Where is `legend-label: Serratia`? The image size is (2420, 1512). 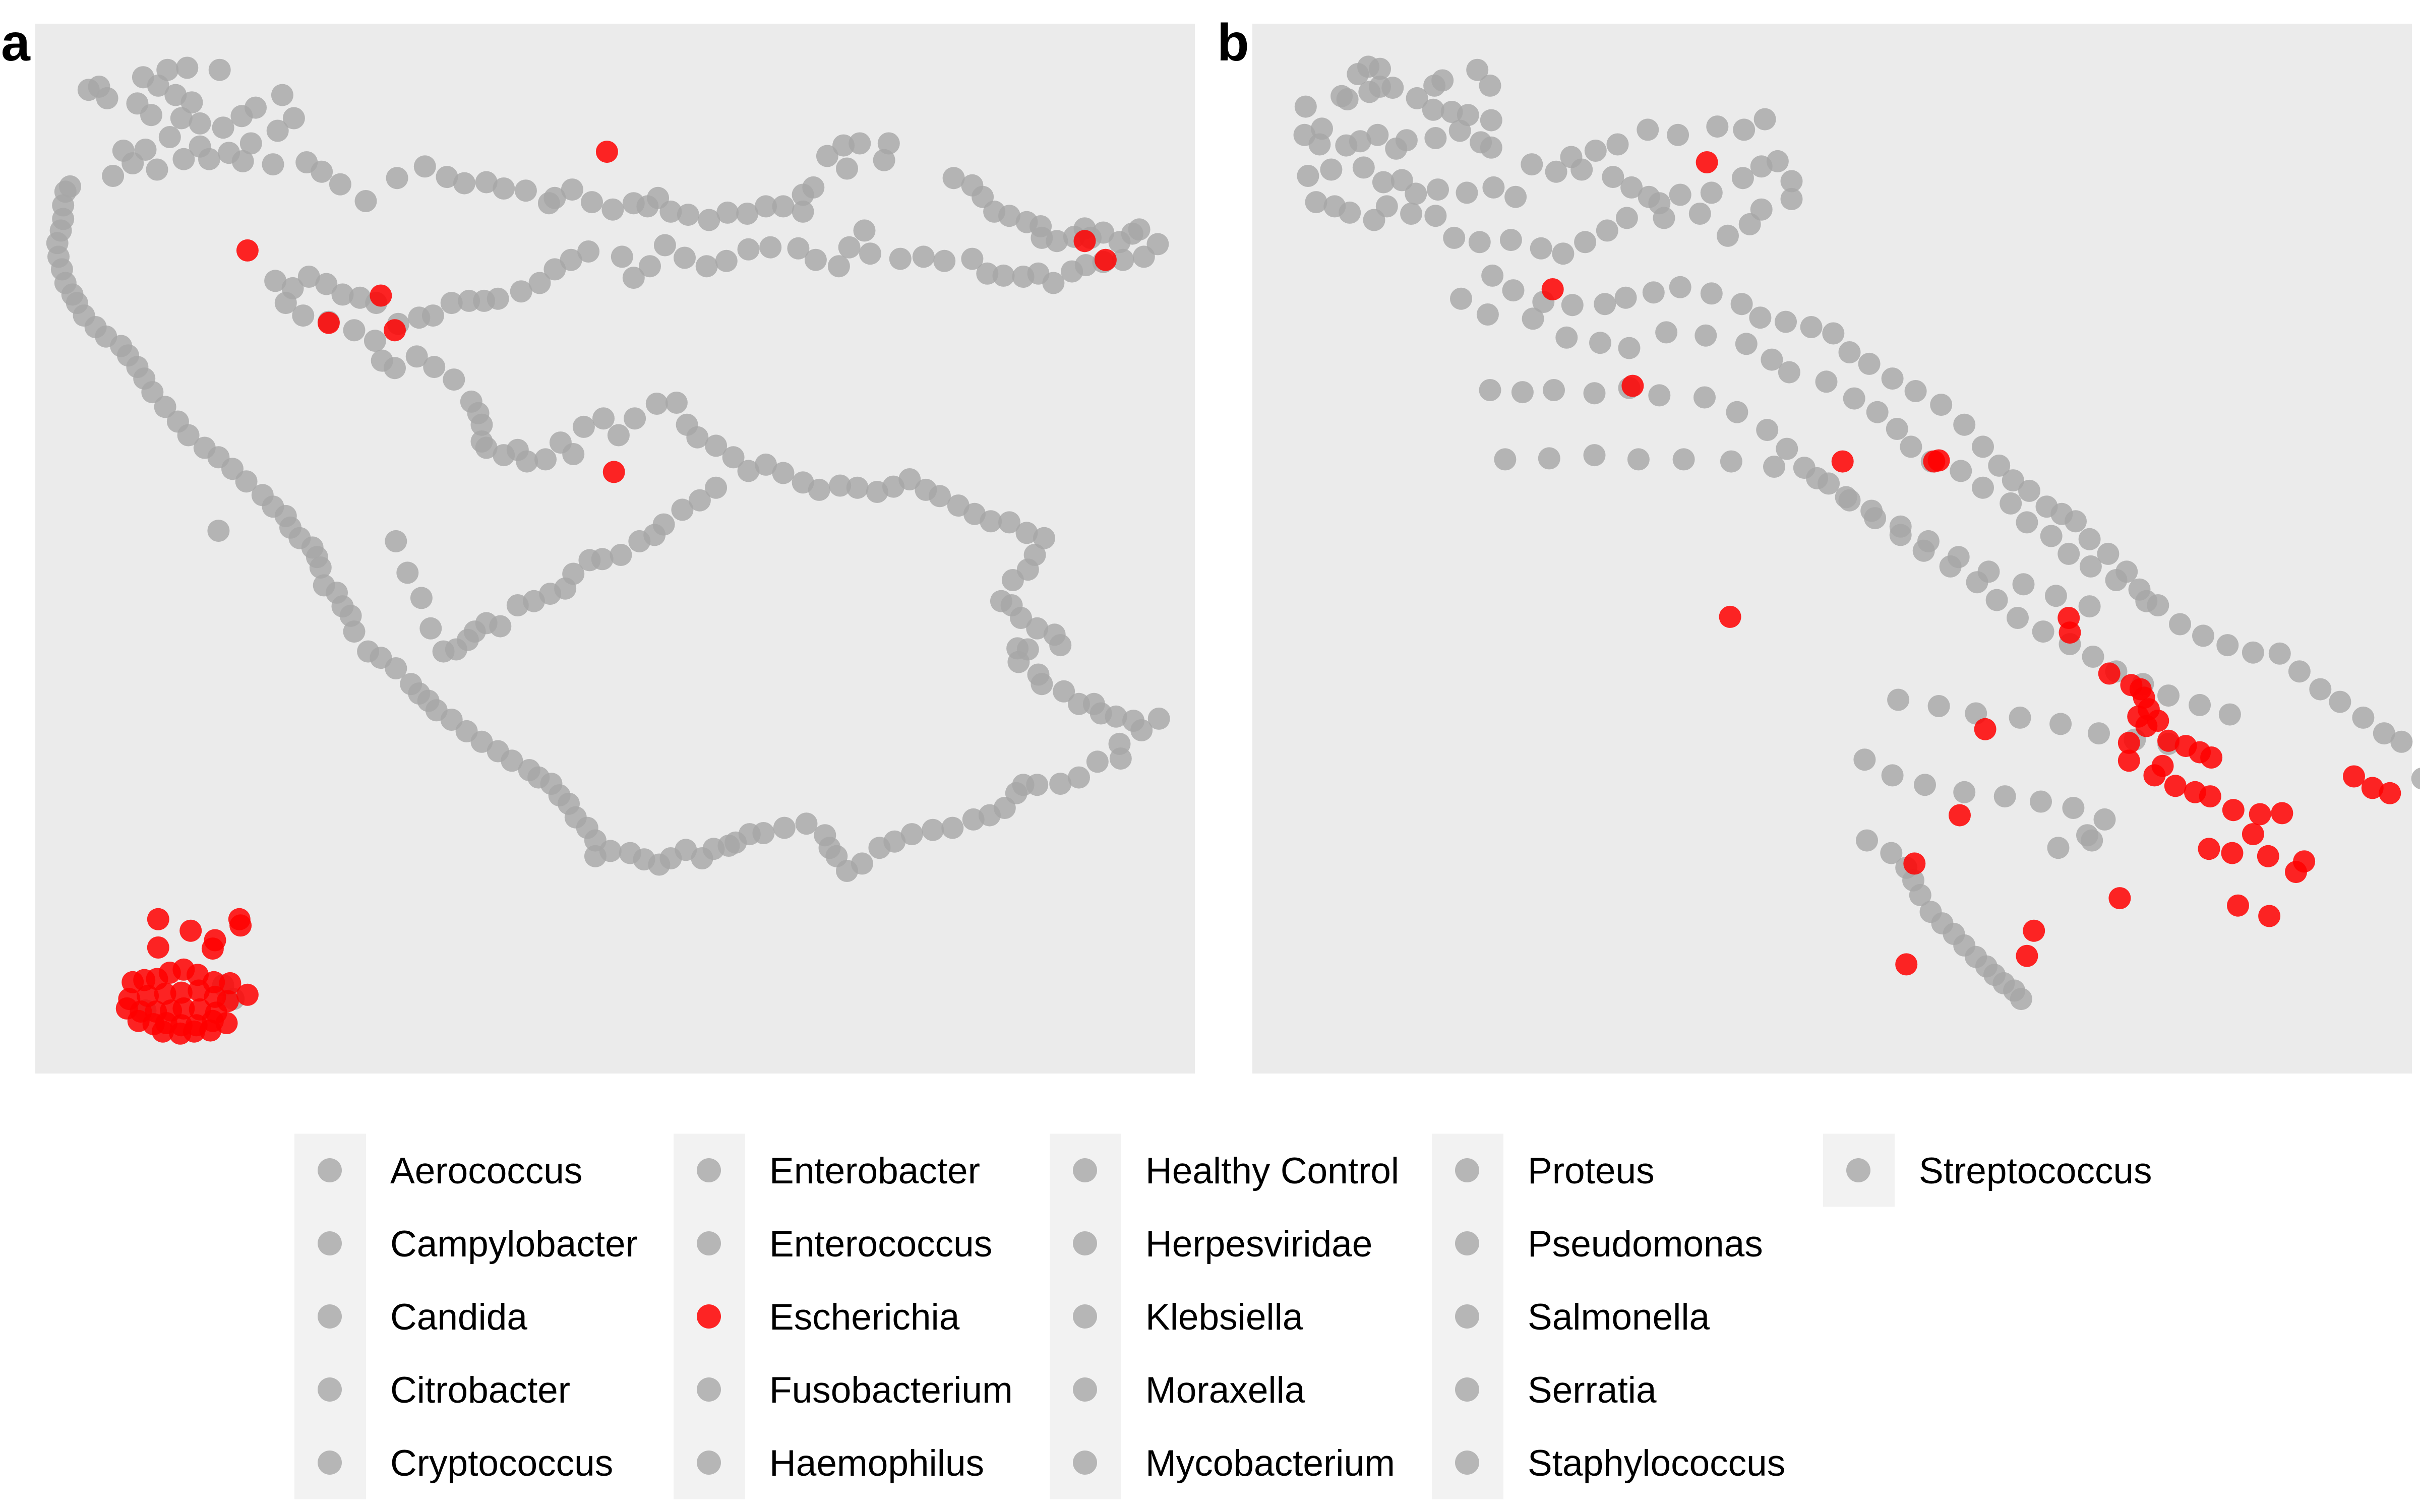 legend-label: Serratia is located at coordinates (1592, 1390).